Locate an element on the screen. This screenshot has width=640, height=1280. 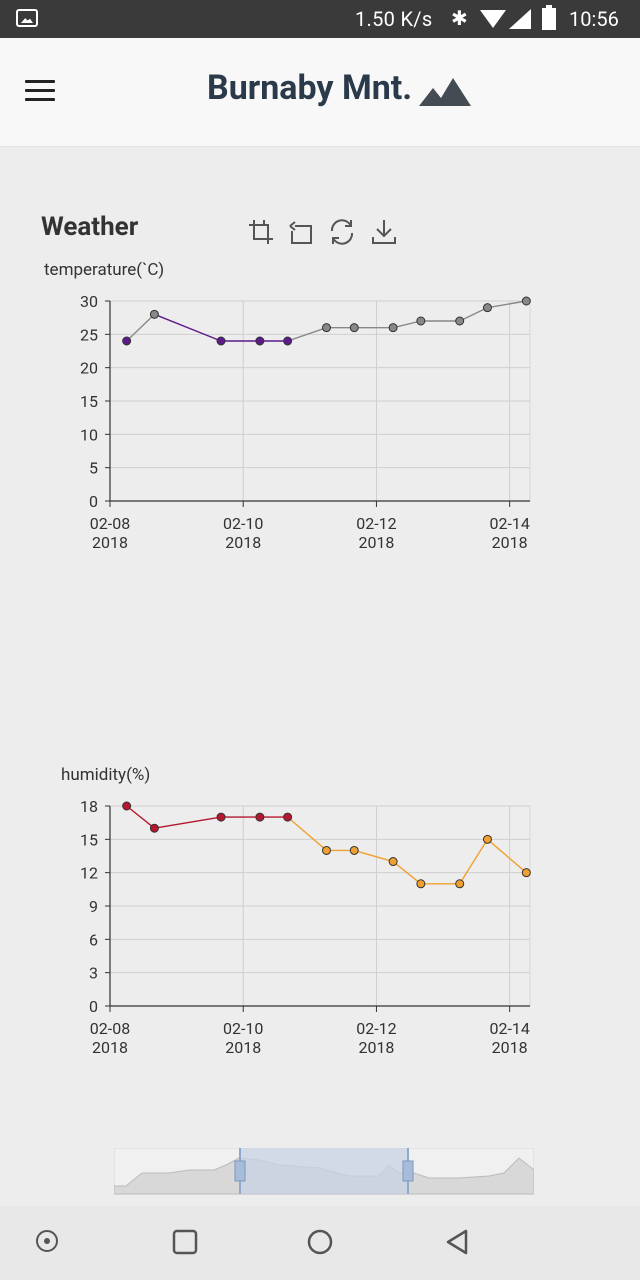
bluetooth-icon: ✱ is located at coordinates (459, 18).